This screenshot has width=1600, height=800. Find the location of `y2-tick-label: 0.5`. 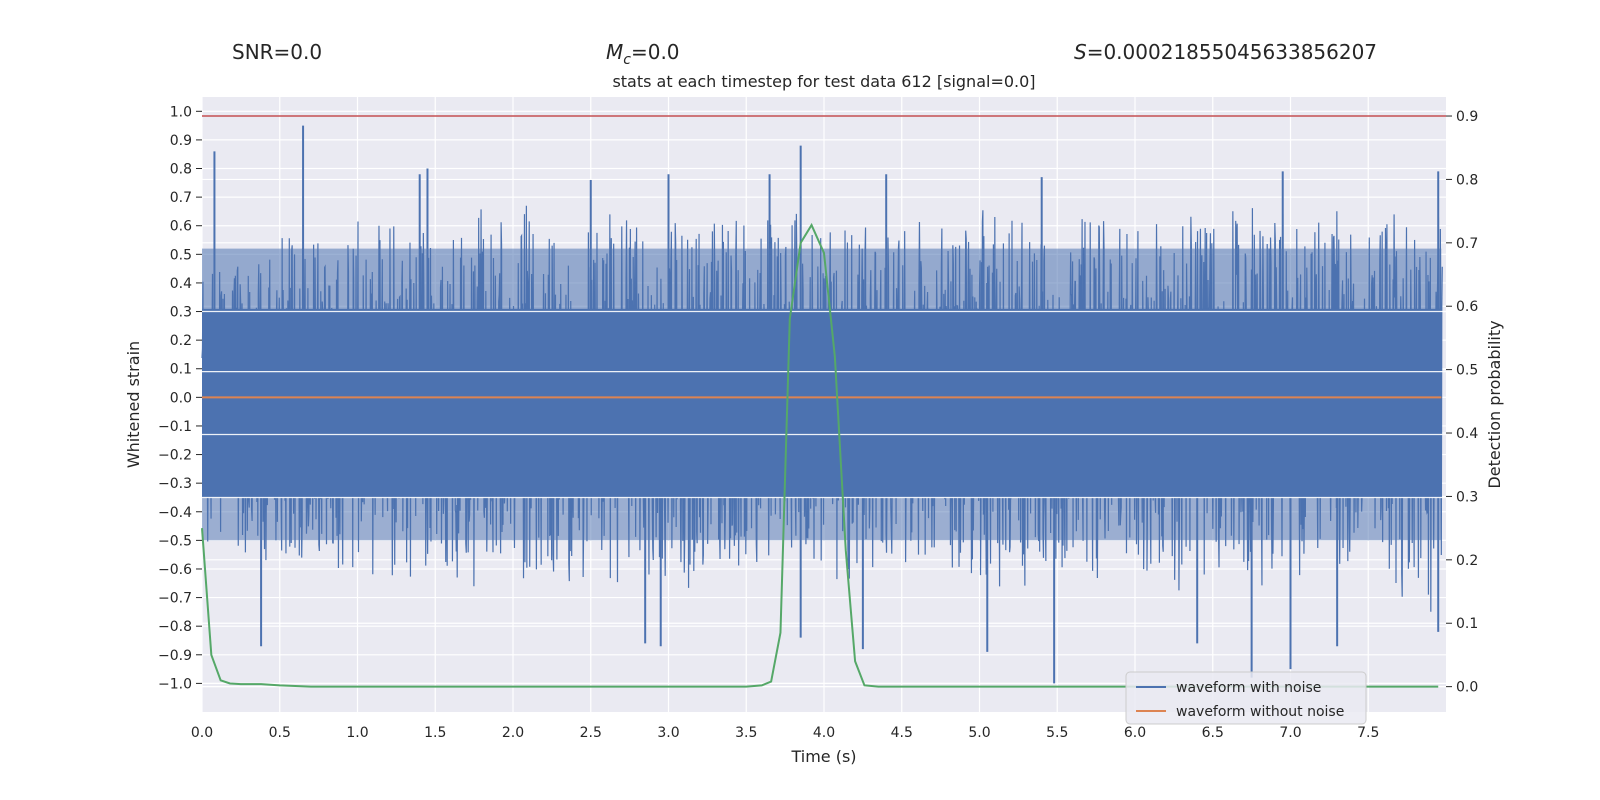

y2-tick-label: 0.5 is located at coordinates (1467, 371).